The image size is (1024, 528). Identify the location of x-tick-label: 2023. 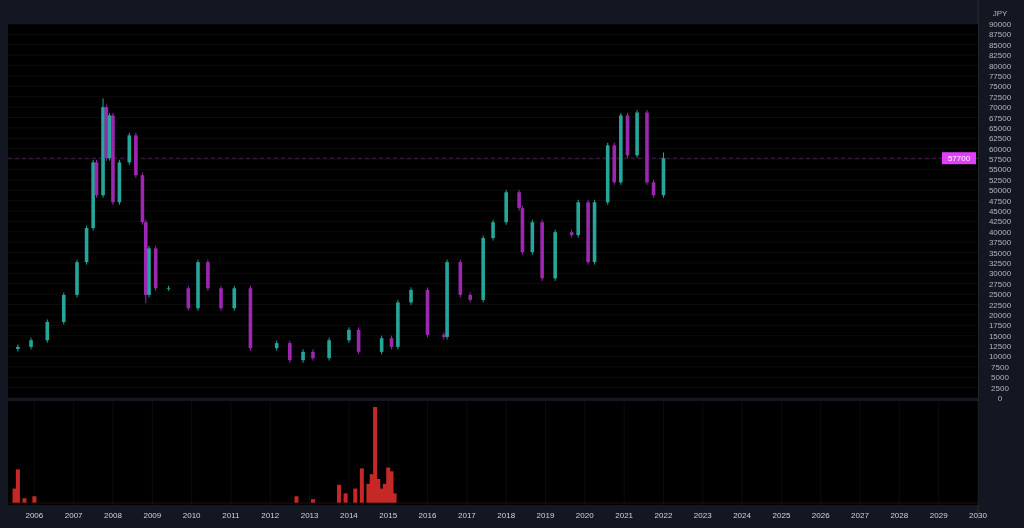
(703, 515).